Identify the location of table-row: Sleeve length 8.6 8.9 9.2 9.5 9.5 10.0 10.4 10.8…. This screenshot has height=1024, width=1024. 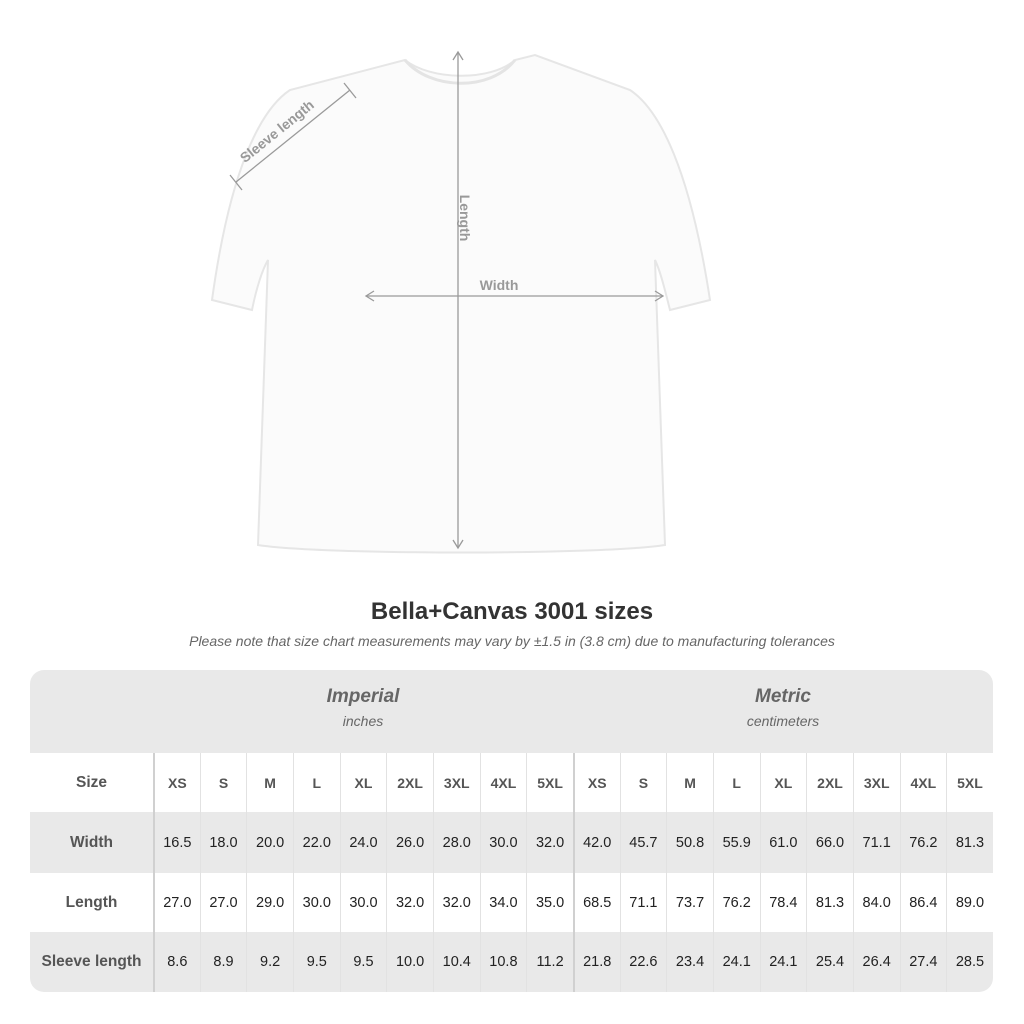
(511, 962).